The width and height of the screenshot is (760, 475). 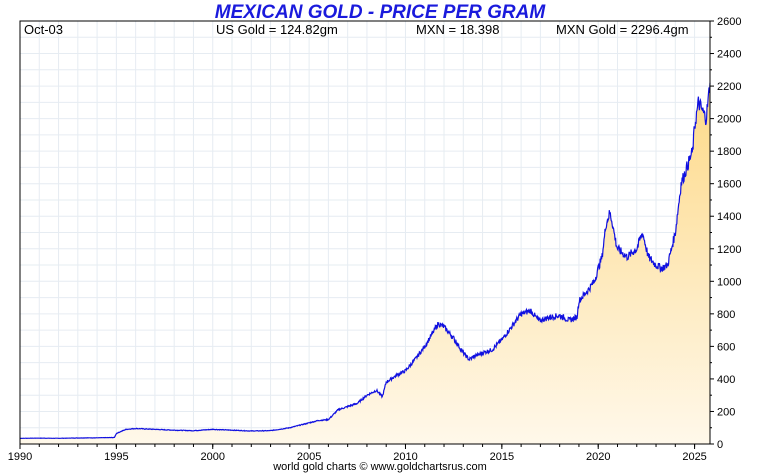 I want to click on y-tick-label: 1200, so click(x=729, y=250).